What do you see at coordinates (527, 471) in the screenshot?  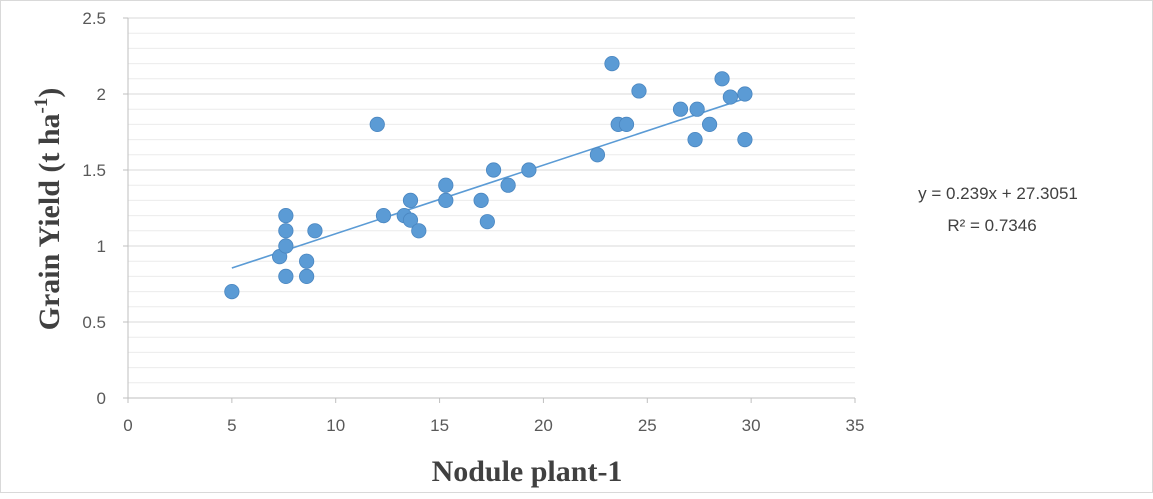 I see `x-axis-title: Nodule plant-1` at bounding box center [527, 471].